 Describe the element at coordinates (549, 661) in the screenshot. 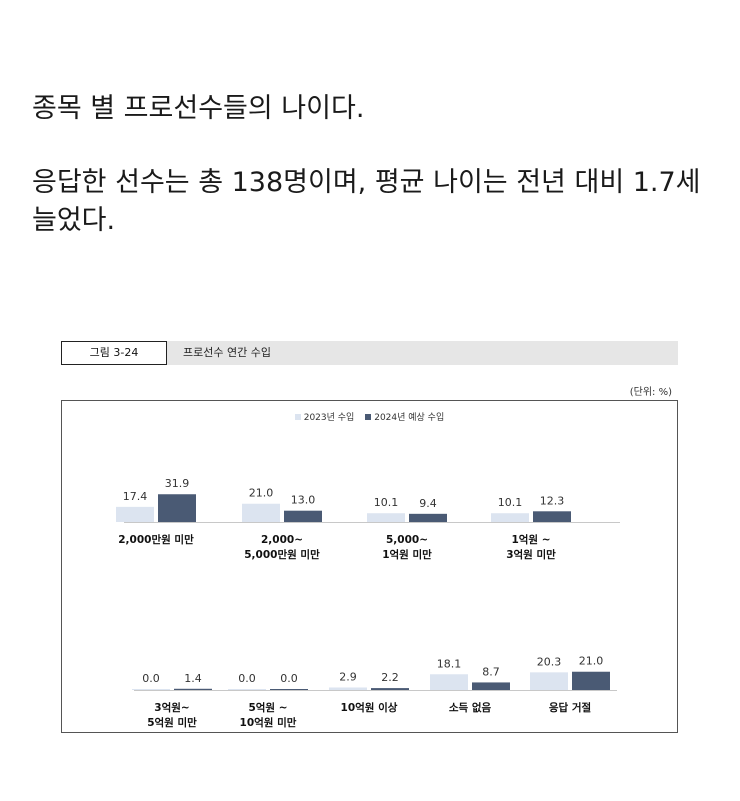

I see `value-label-2023-9: 20.3` at that location.